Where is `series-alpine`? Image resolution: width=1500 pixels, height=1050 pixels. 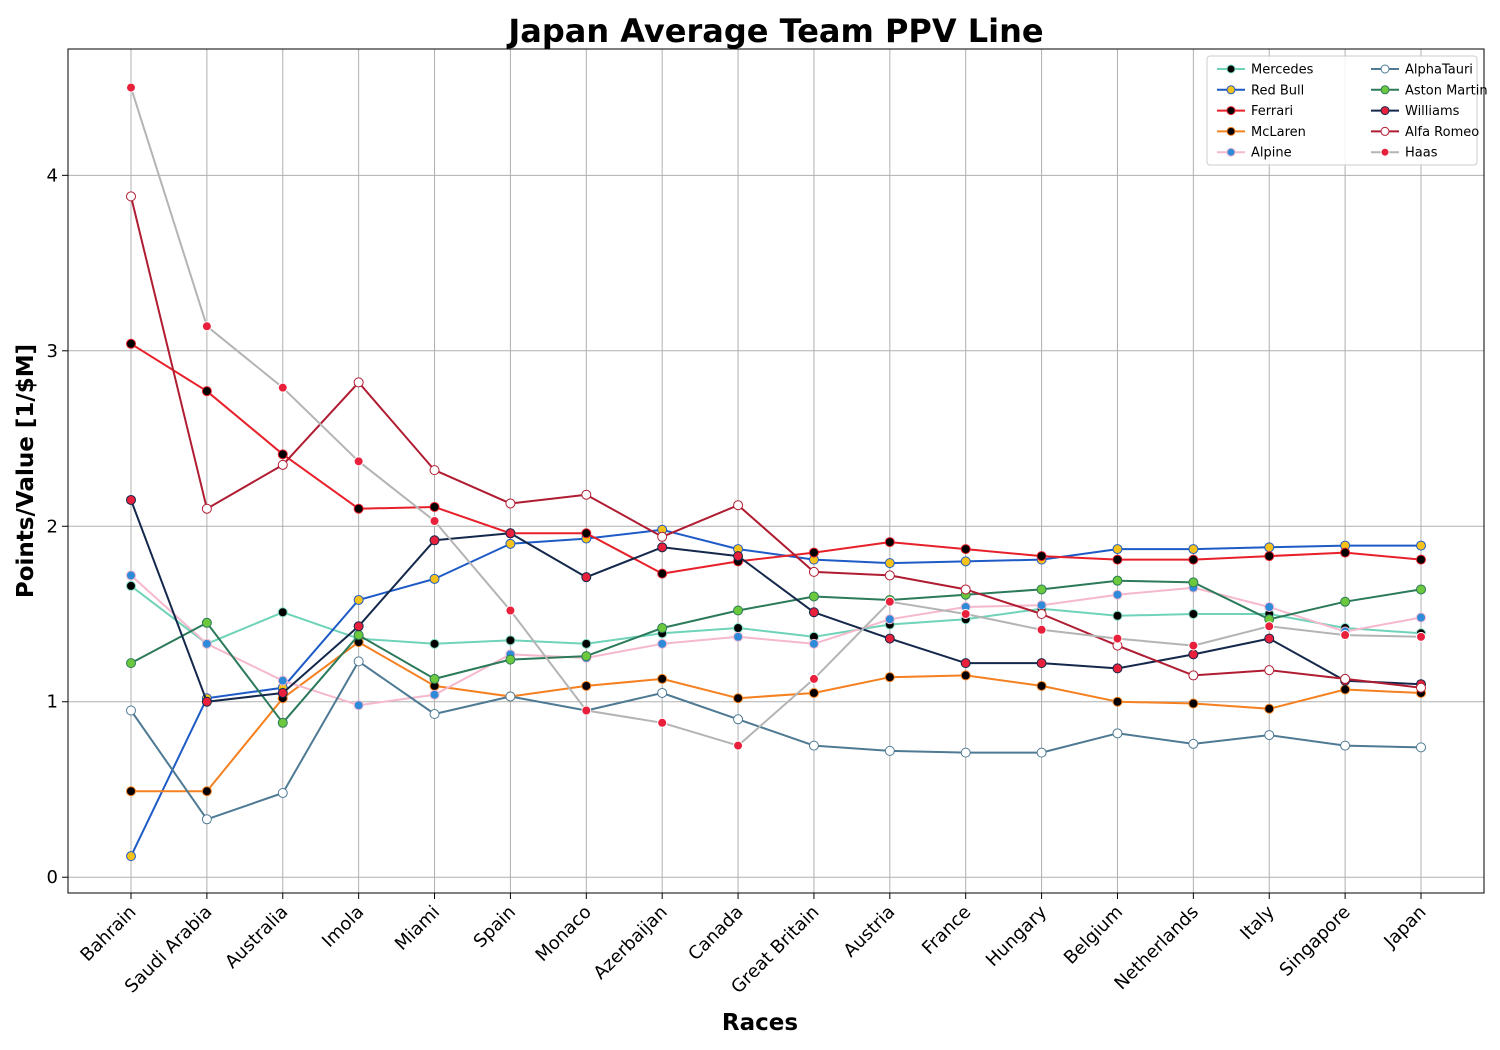
series-alpine is located at coordinates (776, 640).